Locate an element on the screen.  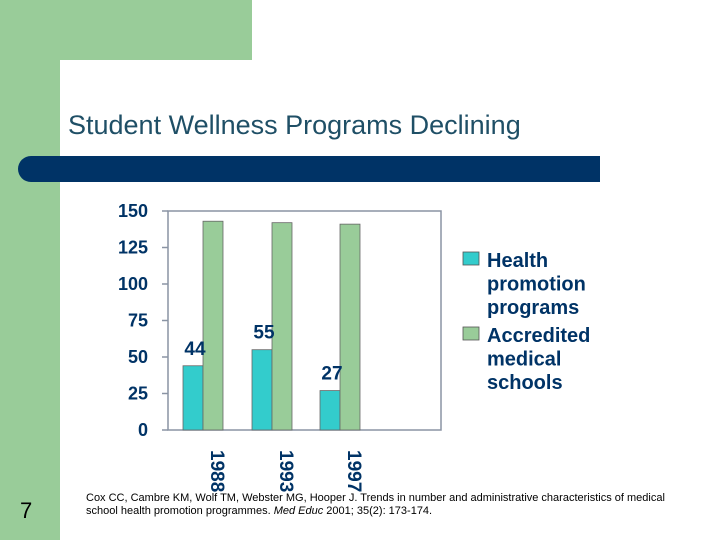
y-tick-label: 150 is located at coordinates (133, 211).